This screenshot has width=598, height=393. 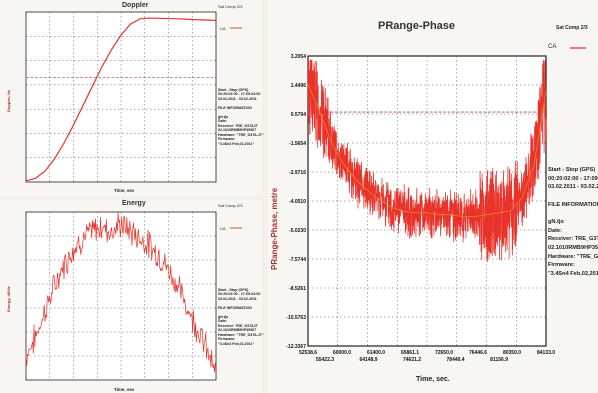 I want to click on x-tick-label: 76446.6, so click(x=478, y=353).